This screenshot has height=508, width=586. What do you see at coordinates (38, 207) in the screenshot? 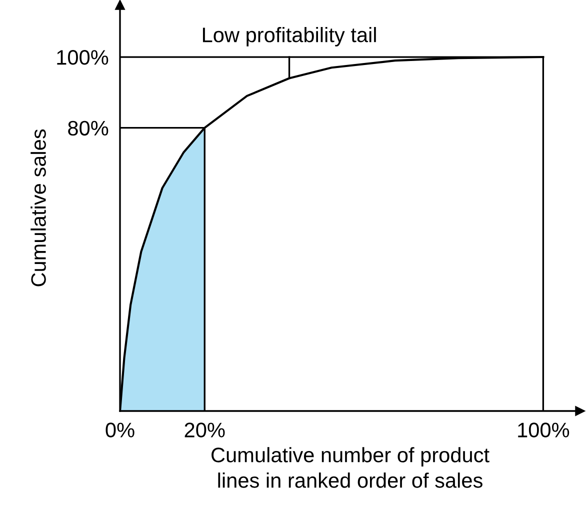
I see `y-axis-title: Cumulative sales` at bounding box center [38, 207].